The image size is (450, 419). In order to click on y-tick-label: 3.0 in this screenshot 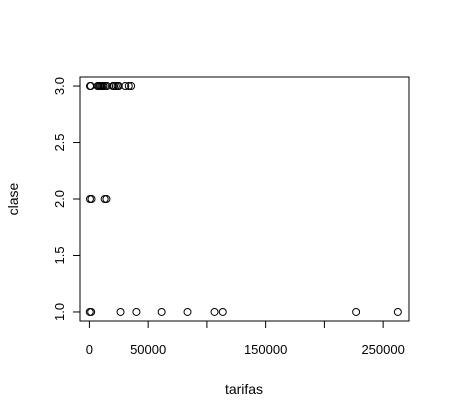, I will do `click(59, 86)`.